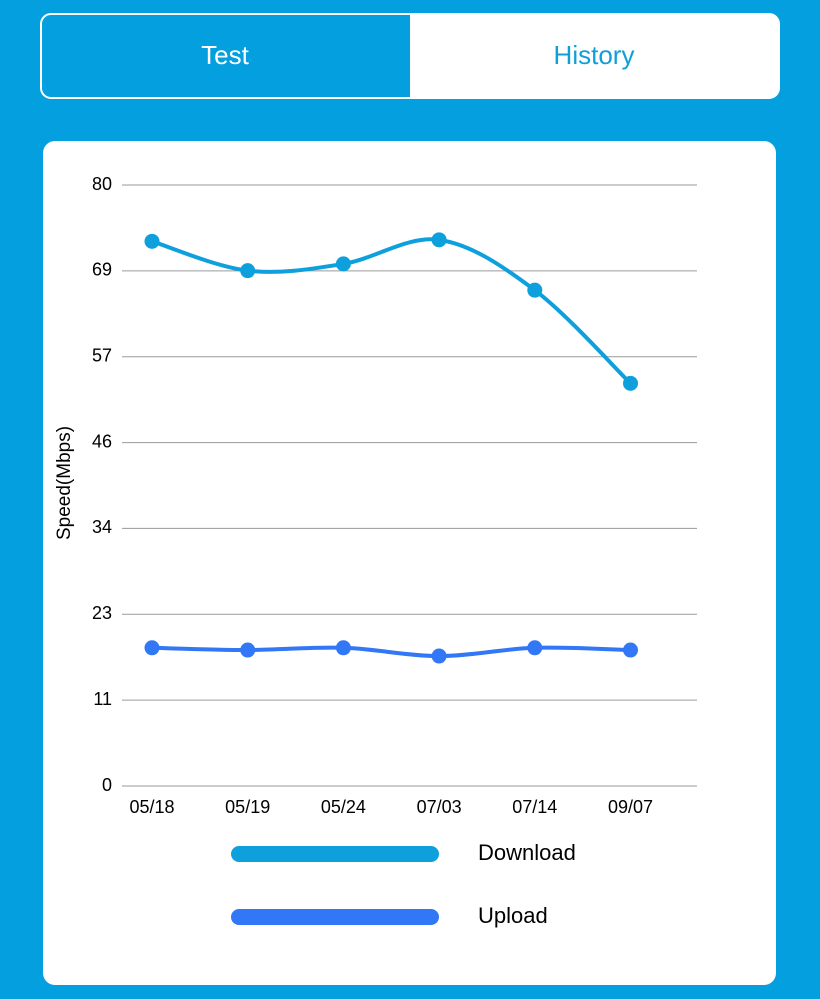  Describe the element at coordinates (102, 441) in the screenshot. I see `y-tick-label: 46` at that location.